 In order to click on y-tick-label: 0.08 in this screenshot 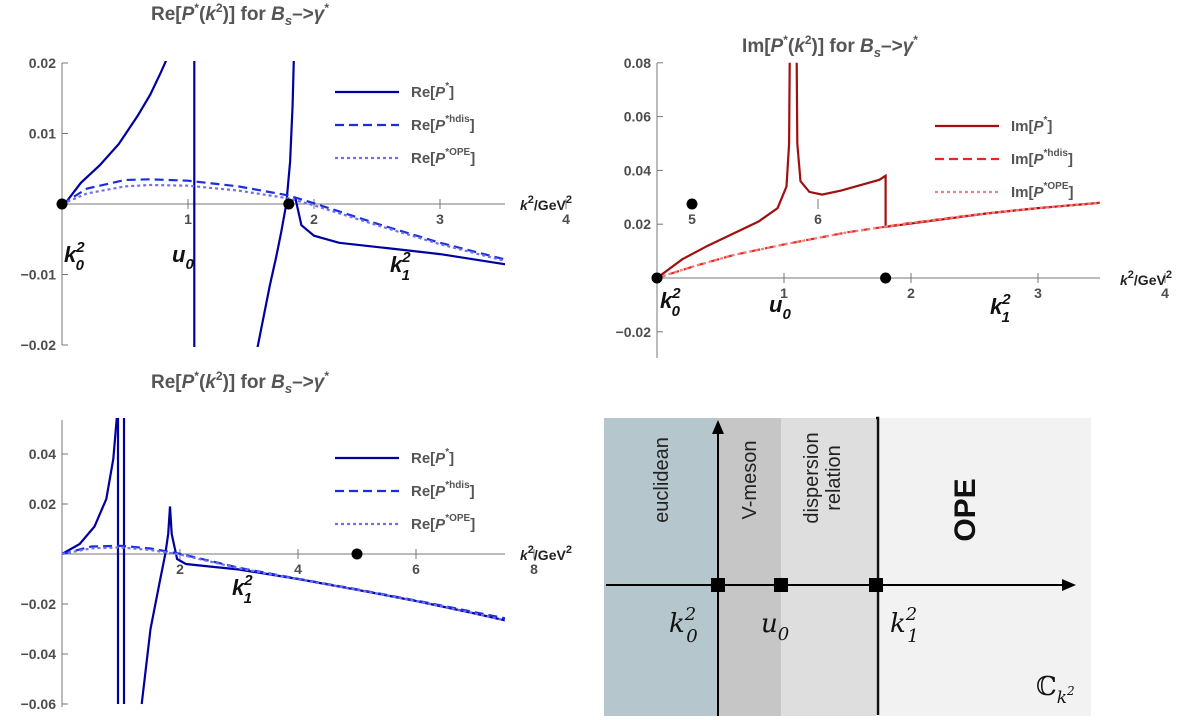, I will do `click(637, 63)`.